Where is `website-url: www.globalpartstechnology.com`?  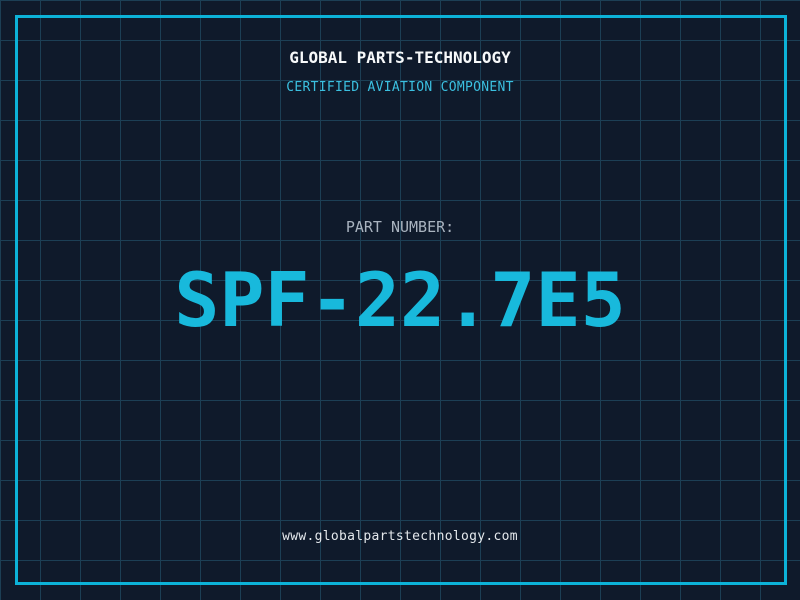 website-url: www.globalpartstechnology.com is located at coordinates (400, 536).